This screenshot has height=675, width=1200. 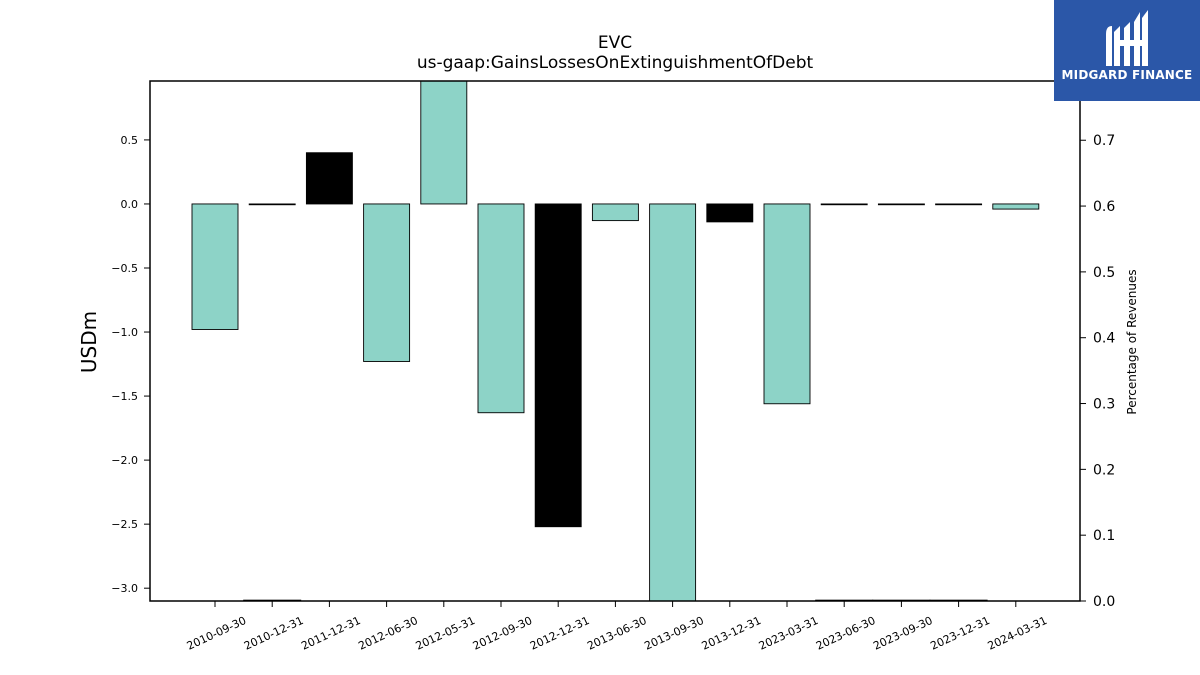 What do you see at coordinates (1132, 341) in the screenshot?
I see `y2-axis-label: Percentage of Revenues` at bounding box center [1132, 341].